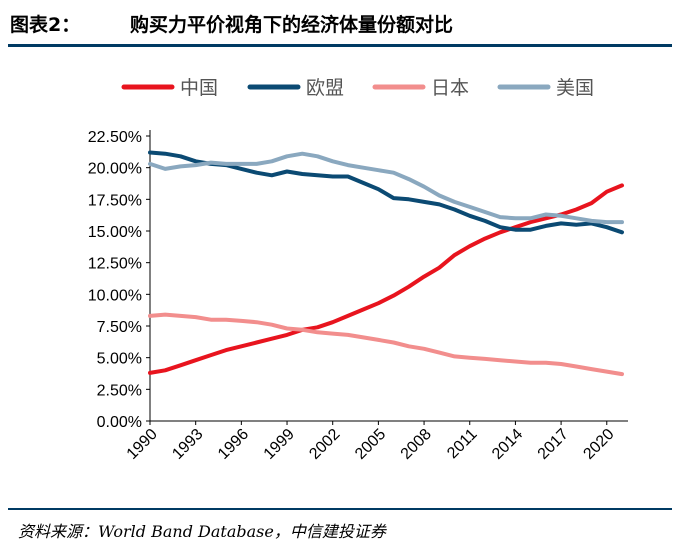 The width and height of the screenshot is (677, 553). I want to click on legend-label-0: 中国, so click(199, 88).